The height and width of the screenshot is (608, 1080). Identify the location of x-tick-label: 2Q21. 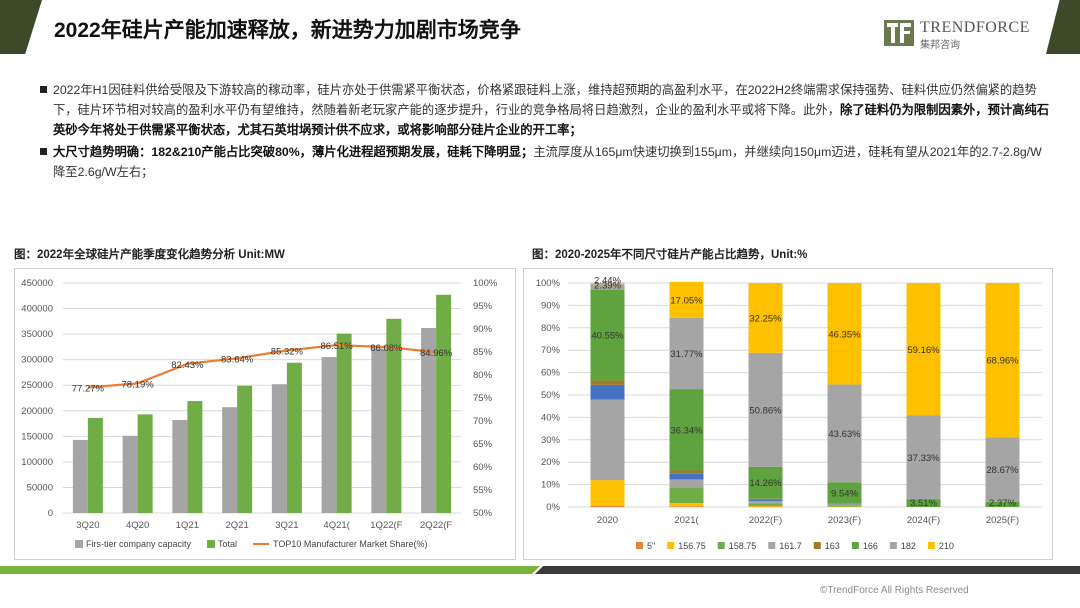
(237, 525).